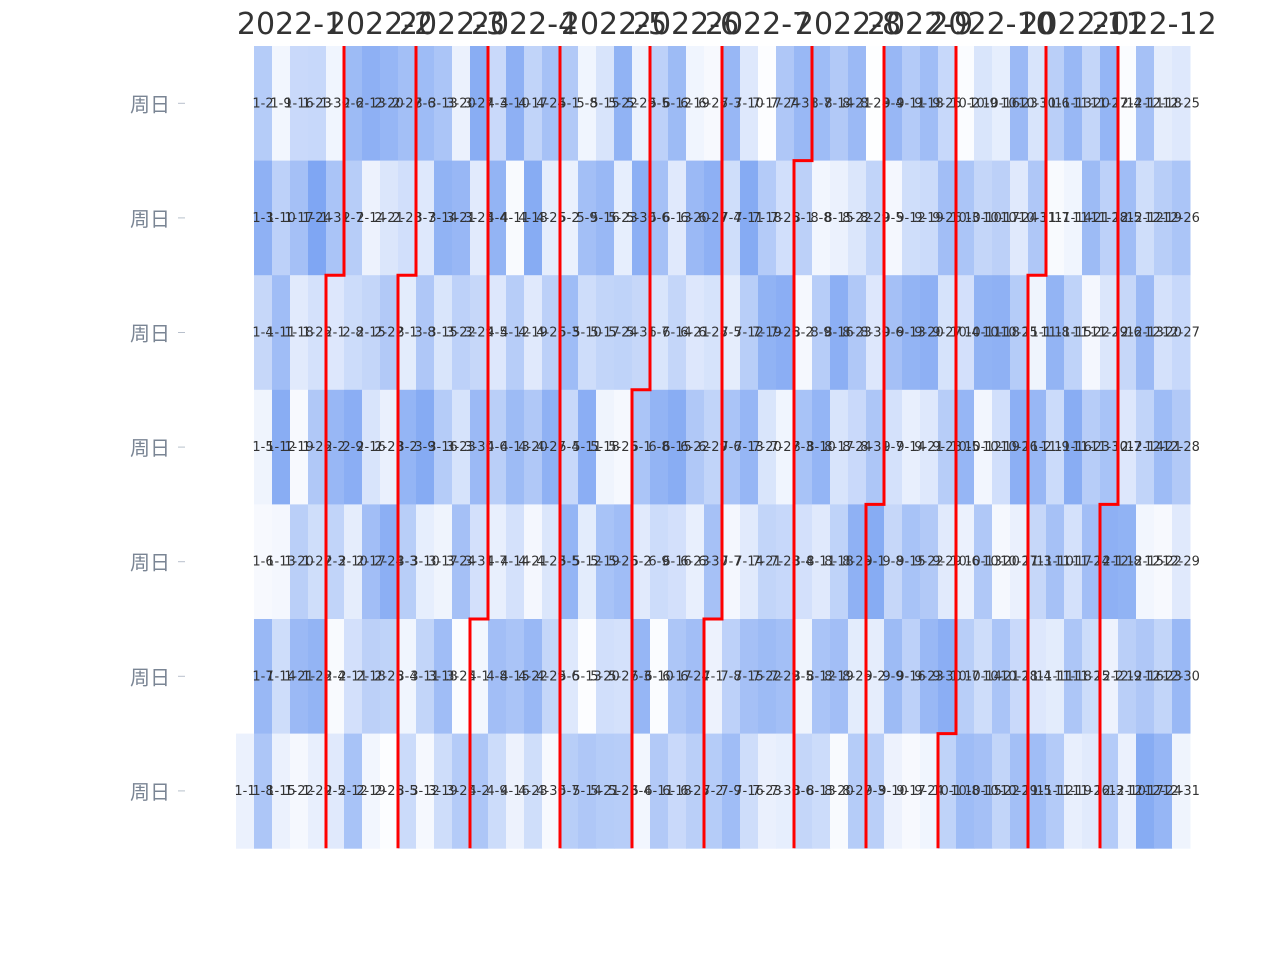  I want to click on cell-date-label: 10-17, so click(1001, 218).